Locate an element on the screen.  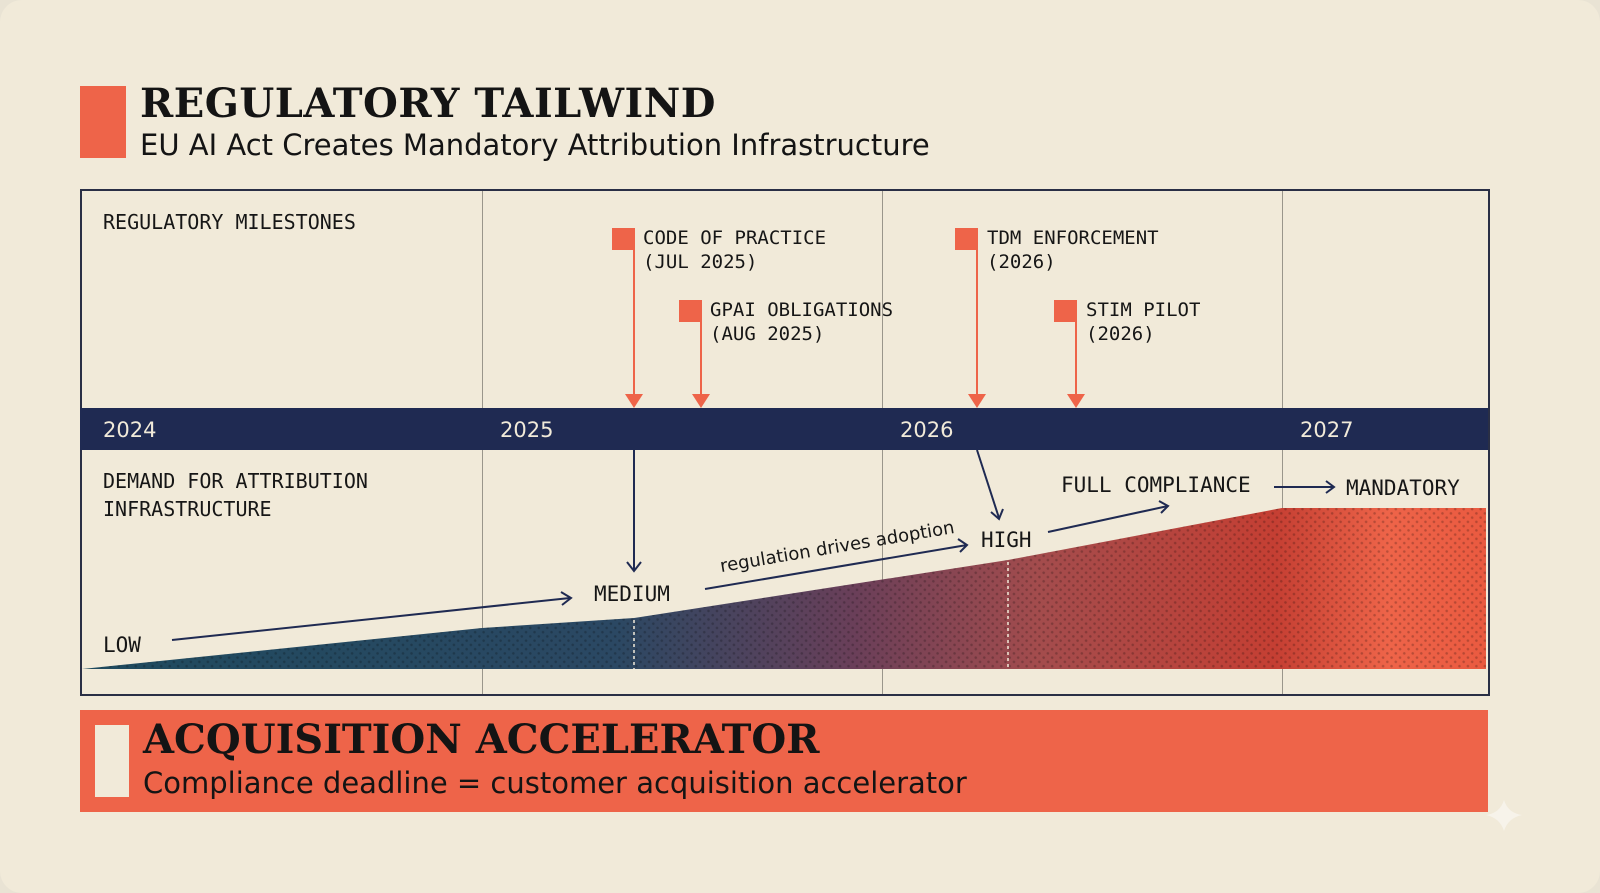
callout-box is located at coordinates (784, 761).